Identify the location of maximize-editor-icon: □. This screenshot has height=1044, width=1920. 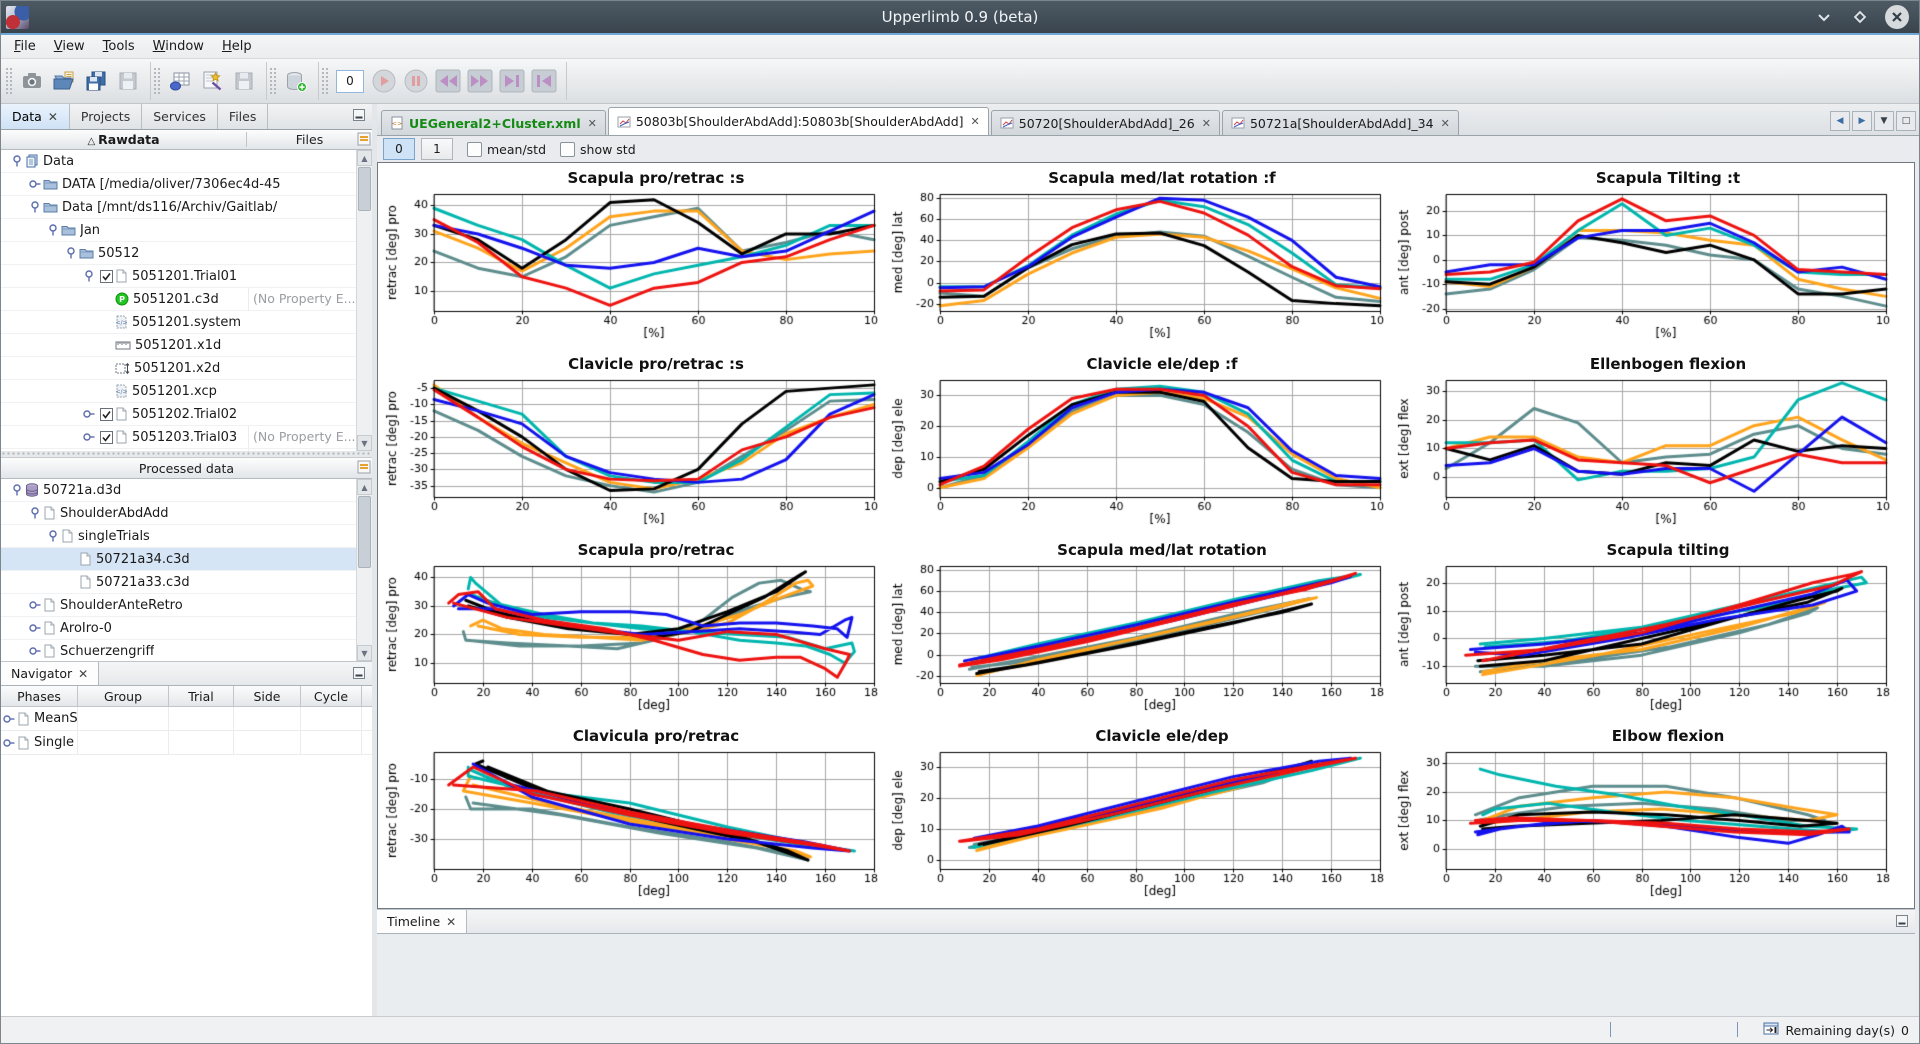
(1906, 121).